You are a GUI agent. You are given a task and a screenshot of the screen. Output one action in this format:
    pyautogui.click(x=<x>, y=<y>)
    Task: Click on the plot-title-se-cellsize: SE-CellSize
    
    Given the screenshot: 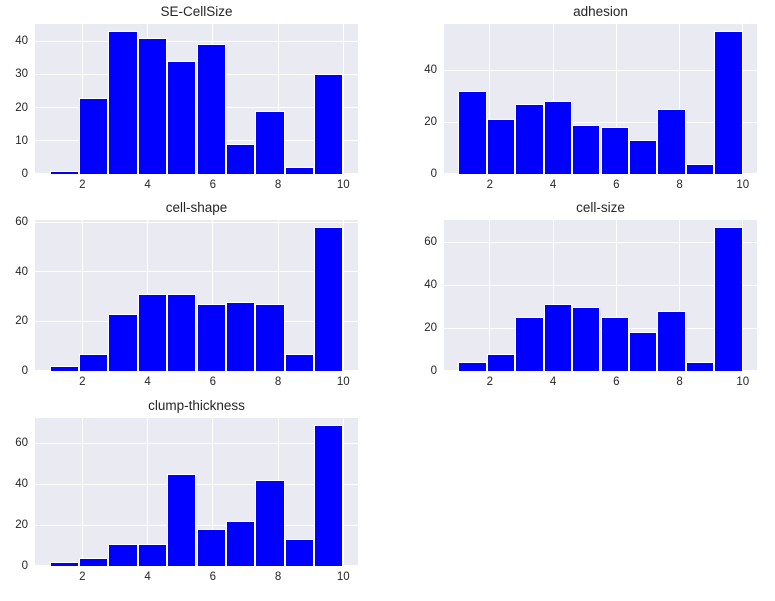 What is the action you would take?
    pyautogui.click(x=196, y=11)
    